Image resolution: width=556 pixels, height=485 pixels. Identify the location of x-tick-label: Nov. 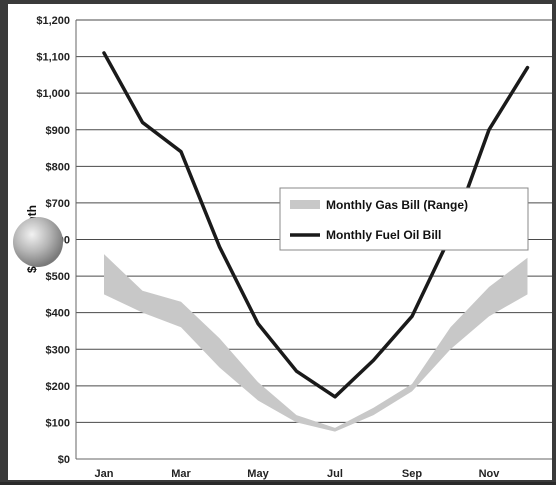
(490, 474).